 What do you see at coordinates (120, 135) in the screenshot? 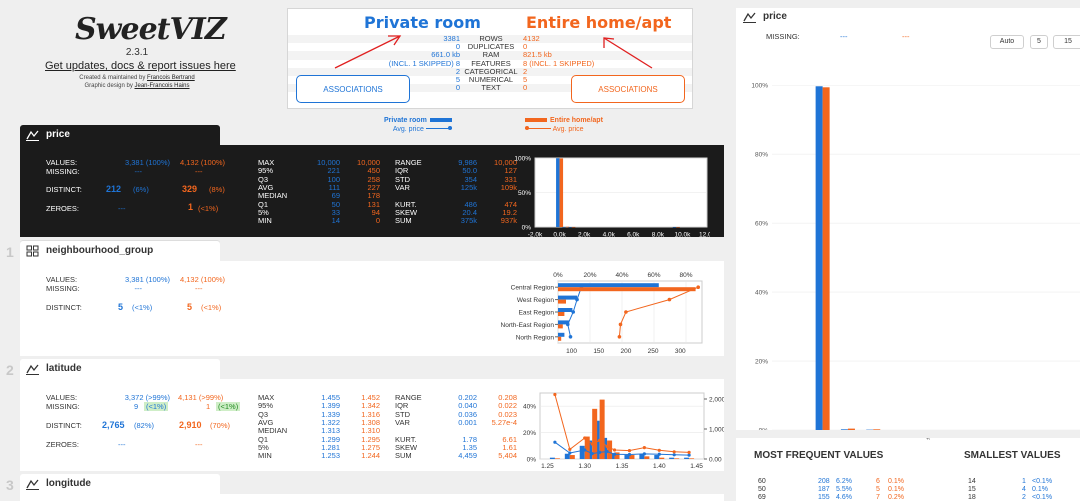
I see `feature-tab-price: price` at bounding box center [120, 135].